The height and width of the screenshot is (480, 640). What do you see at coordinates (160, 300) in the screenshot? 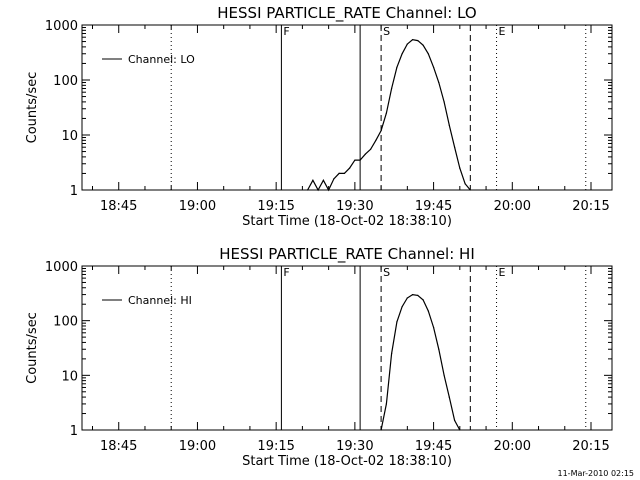
I see `legend-label: Channel: HI` at bounding box center [160, 300].